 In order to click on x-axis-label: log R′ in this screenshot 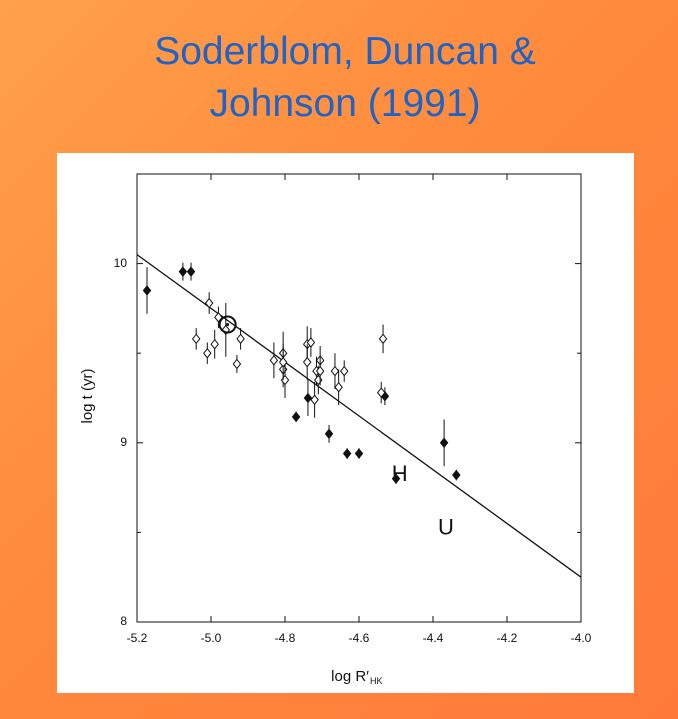, I will do `click(350, 676)`.